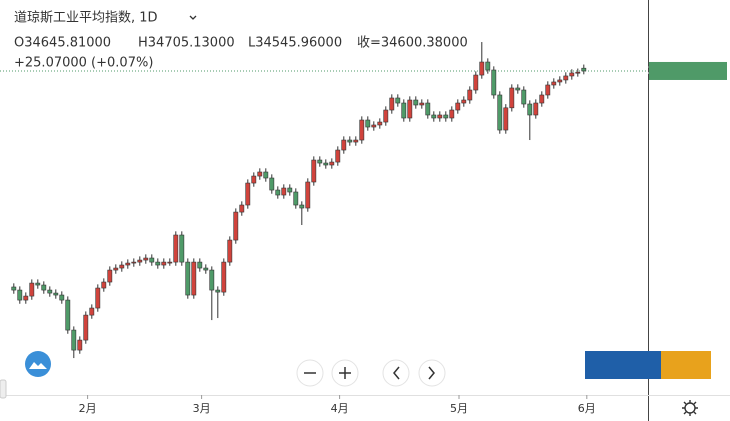 The width and height of the screenshot is (730, 421). Describe the element at coordinates (186, 43) in the screenshot. I see `ohlc-high: H34705.13000` at that location.